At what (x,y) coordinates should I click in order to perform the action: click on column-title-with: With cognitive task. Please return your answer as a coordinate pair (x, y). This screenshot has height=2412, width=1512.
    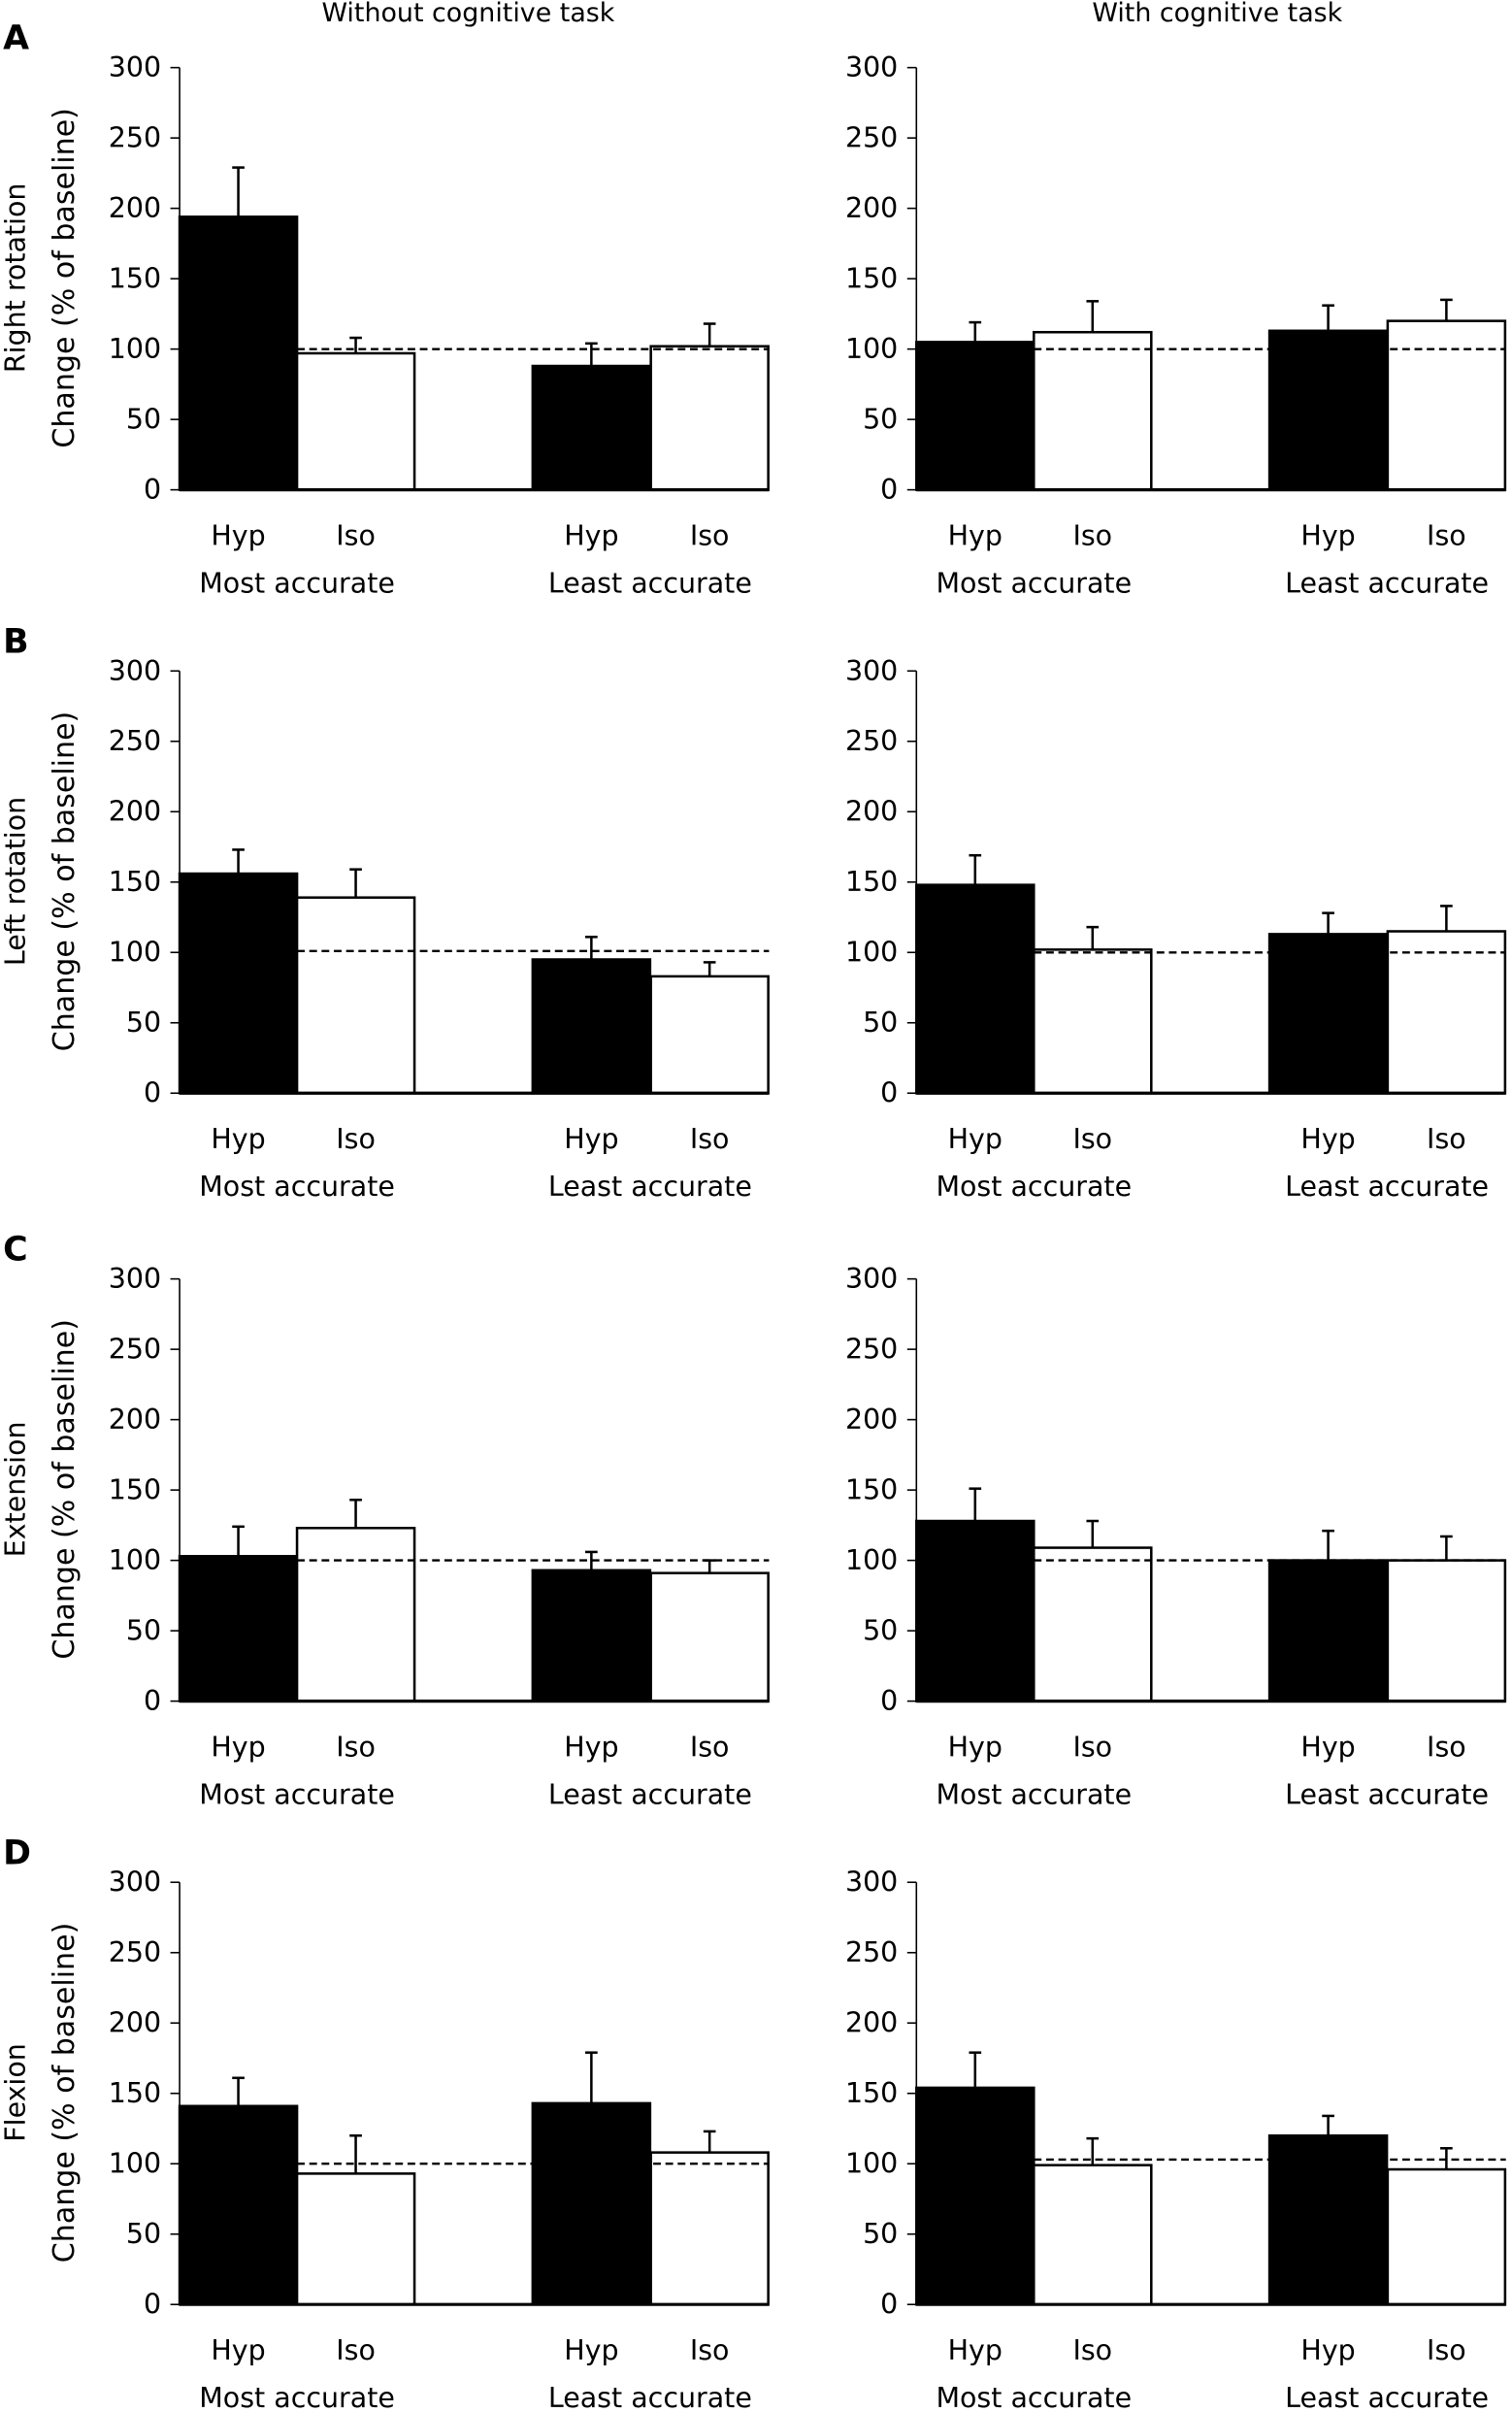
    Looking at the image, I should click on (1217, 14).